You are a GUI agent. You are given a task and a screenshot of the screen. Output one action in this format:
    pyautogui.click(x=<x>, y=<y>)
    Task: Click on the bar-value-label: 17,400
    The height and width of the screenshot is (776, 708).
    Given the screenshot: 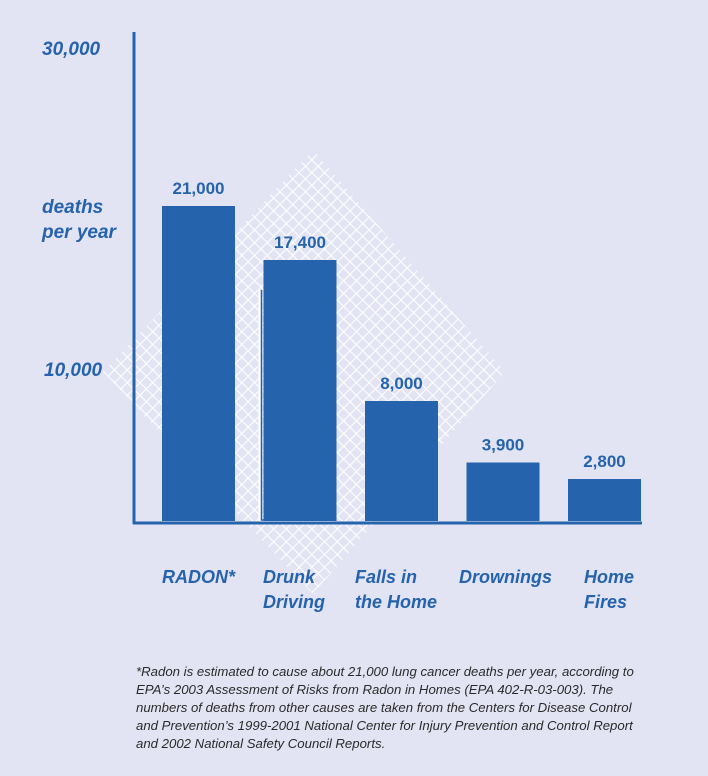 What is the action you would take?
    pyautogui.click(x=300, y=242)
    